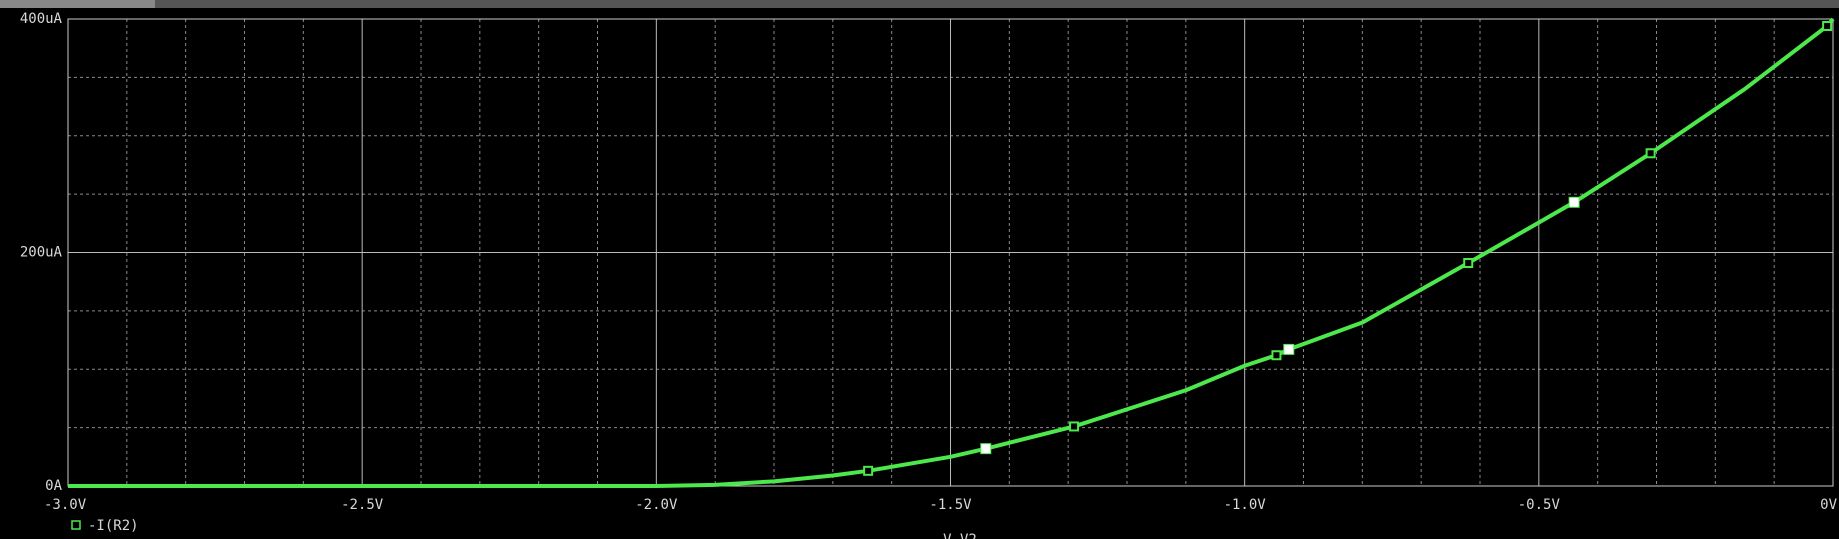 The width and height of the screenshot is (1839, 539). What do you see at coordinates (960, 535) in the screenshot?
I see `x-axis-label: V_V2` at bounding box center [960, 535].